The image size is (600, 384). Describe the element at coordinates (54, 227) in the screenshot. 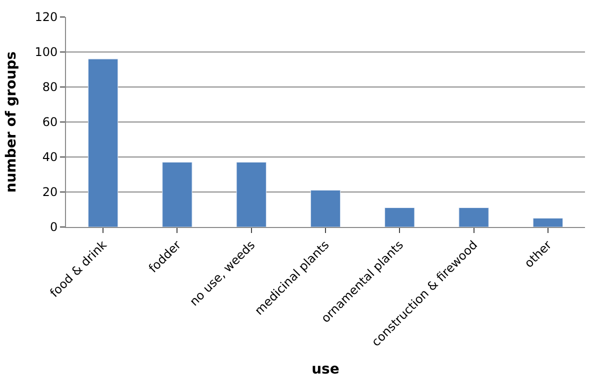

I see `y-tick-label: 0` at that location.